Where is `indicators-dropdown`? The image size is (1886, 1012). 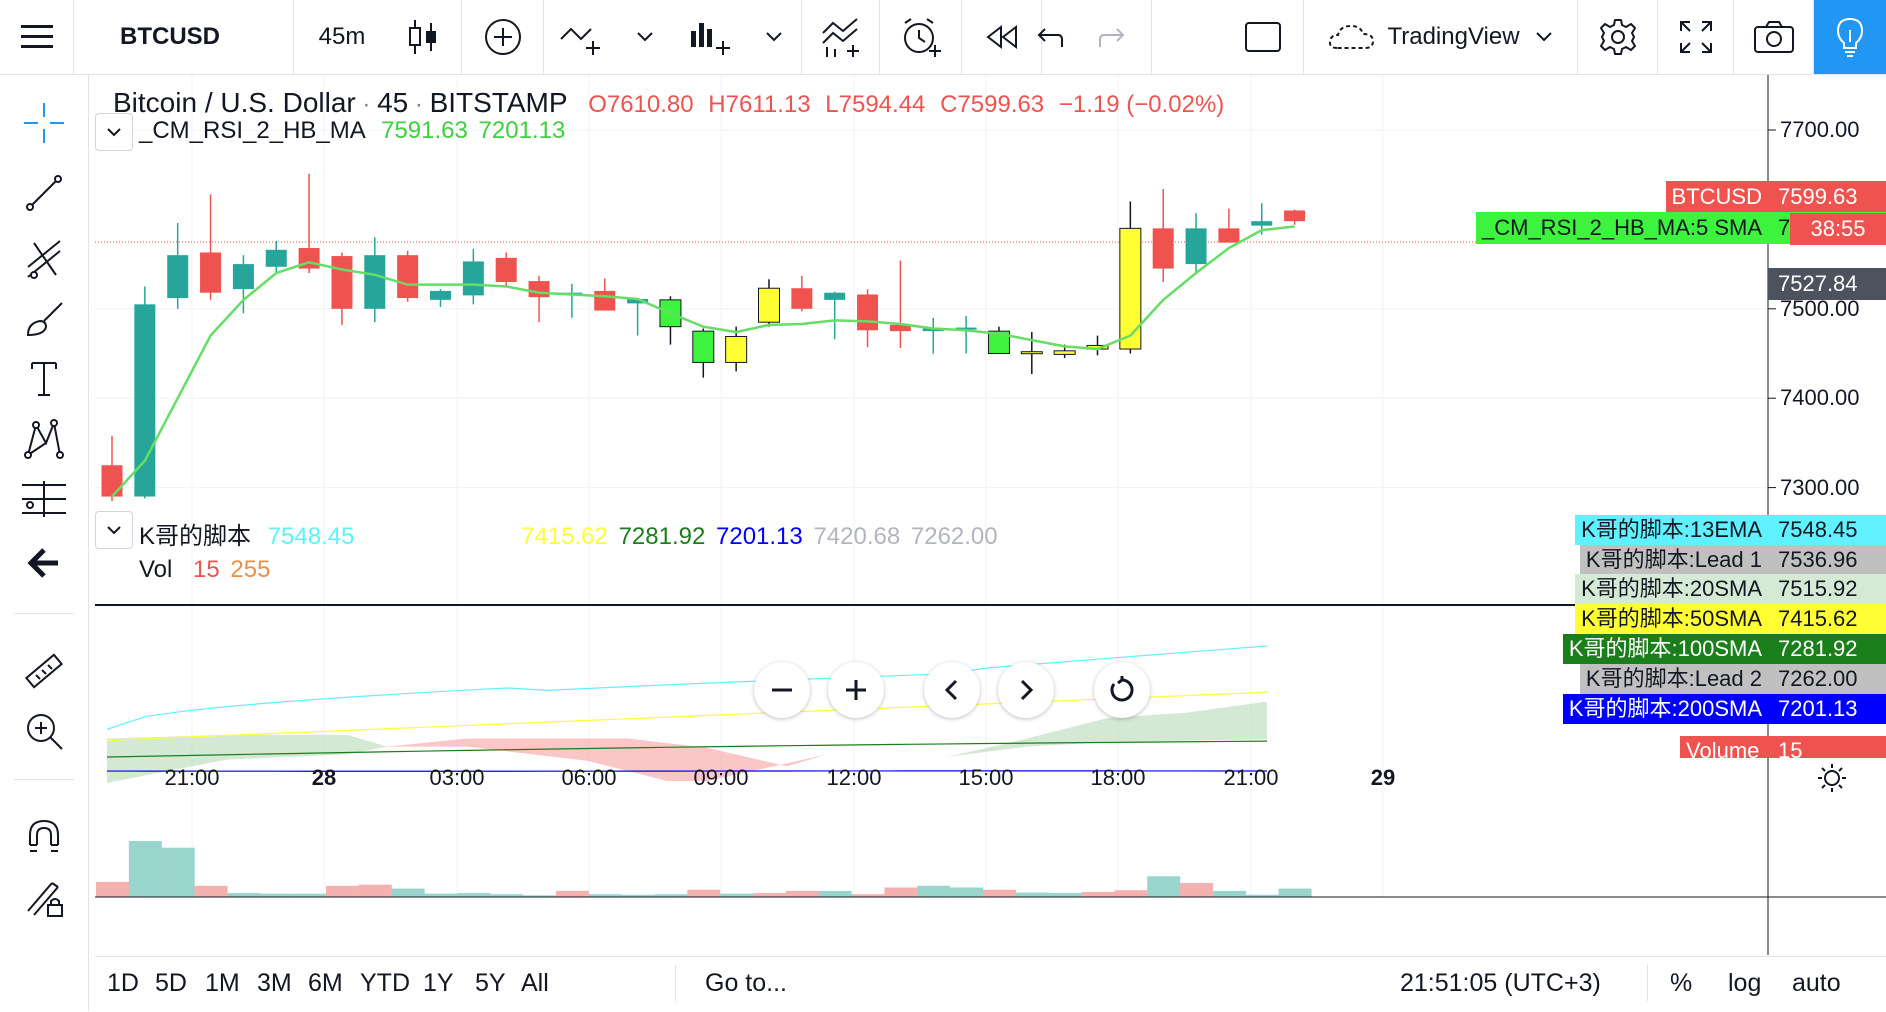 indicators-dropdown is located at coordinates (645, 37).